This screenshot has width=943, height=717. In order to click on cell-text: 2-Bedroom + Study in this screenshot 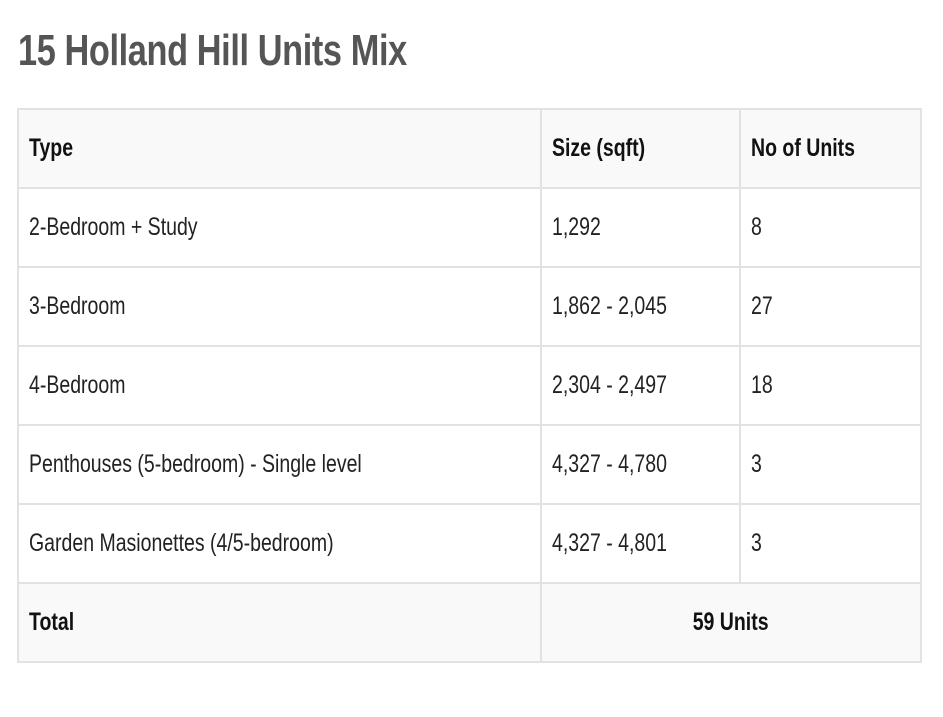, I will do `click(113, 227)`.